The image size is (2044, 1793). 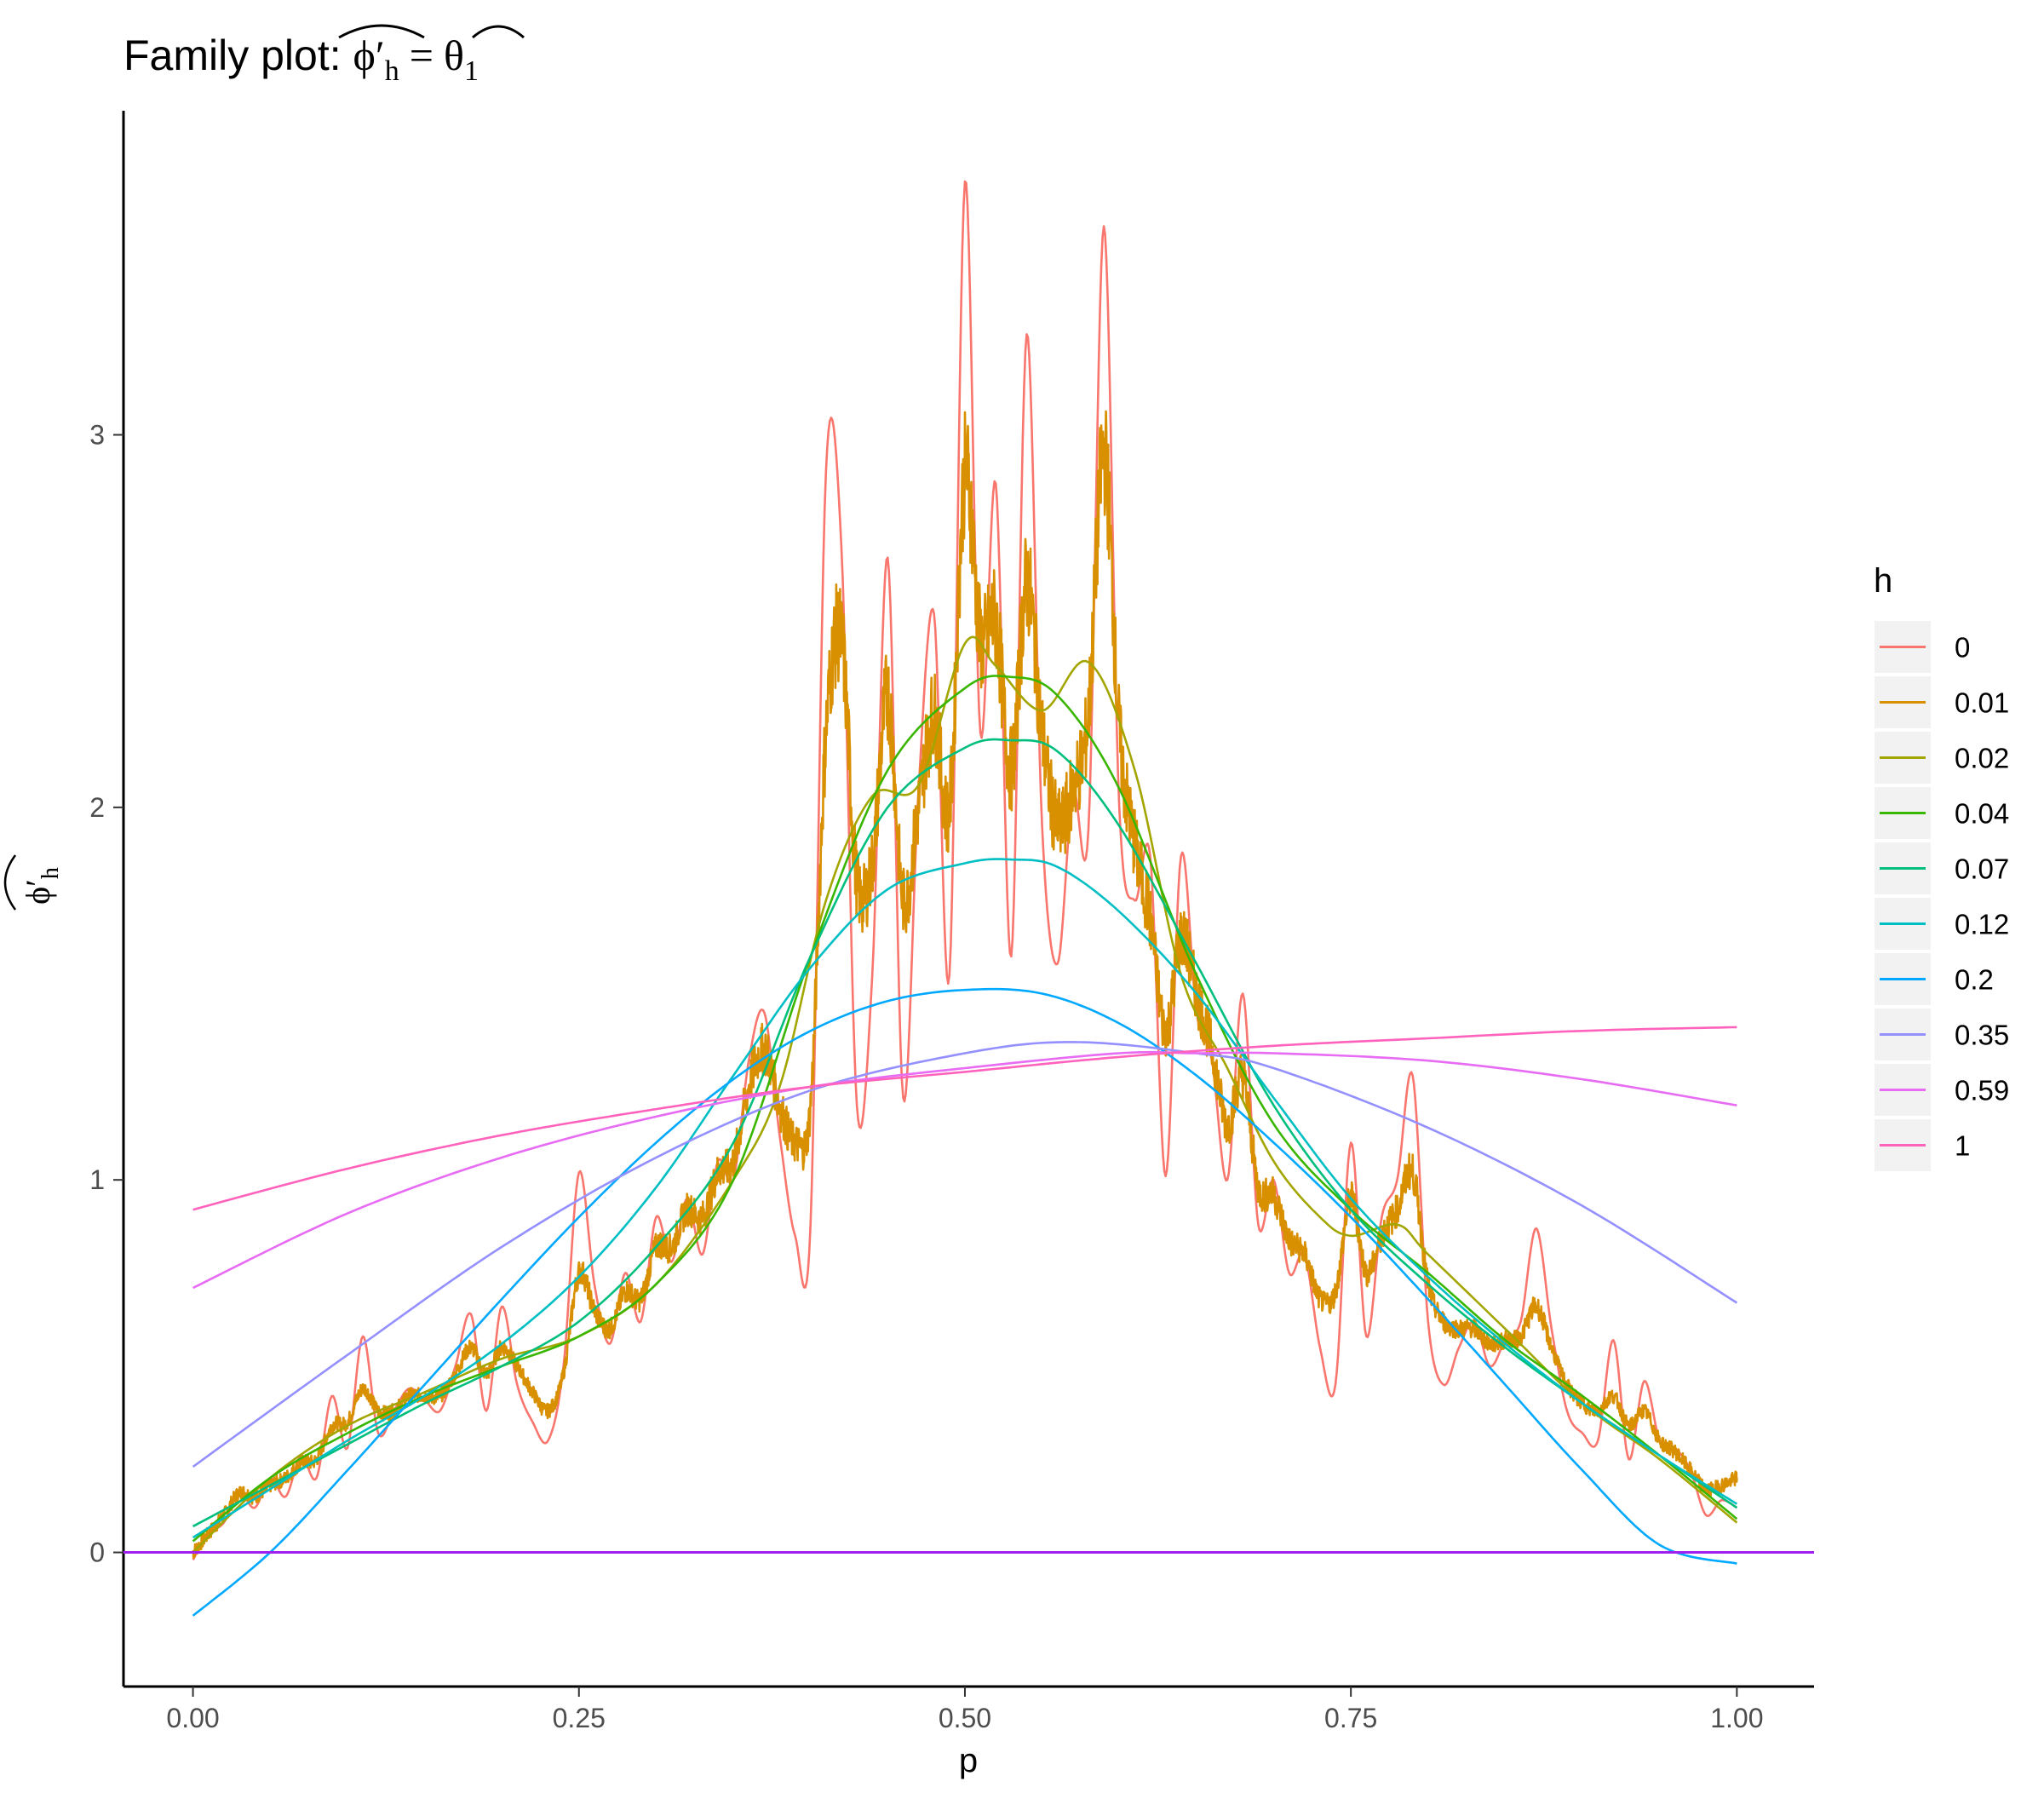 I want to click on y-axis-title-hat, so click(x=10, y=883).